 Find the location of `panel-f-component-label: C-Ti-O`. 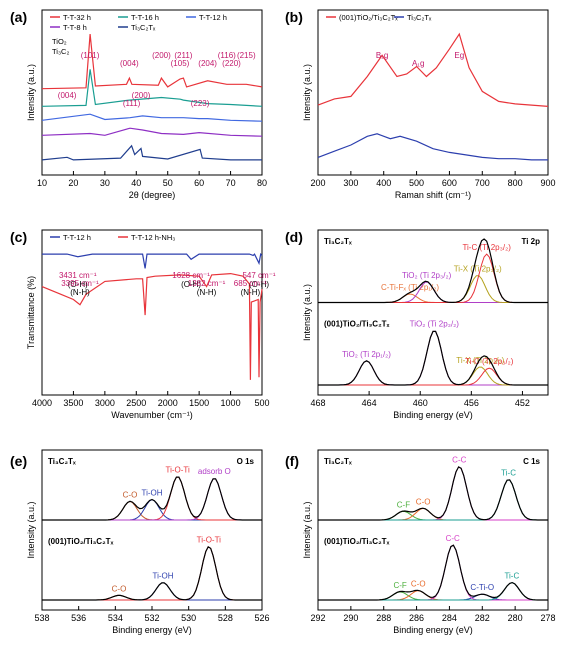

panel-f-component-label: C-Ti-O is located at coordinates (482, 587).